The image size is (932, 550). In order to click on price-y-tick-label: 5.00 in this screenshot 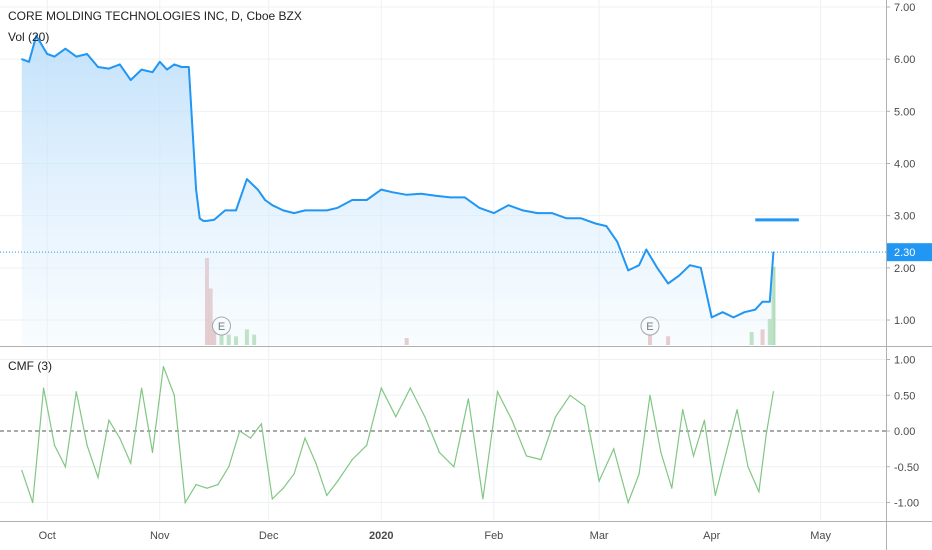, I will do `click(904, 112)`.